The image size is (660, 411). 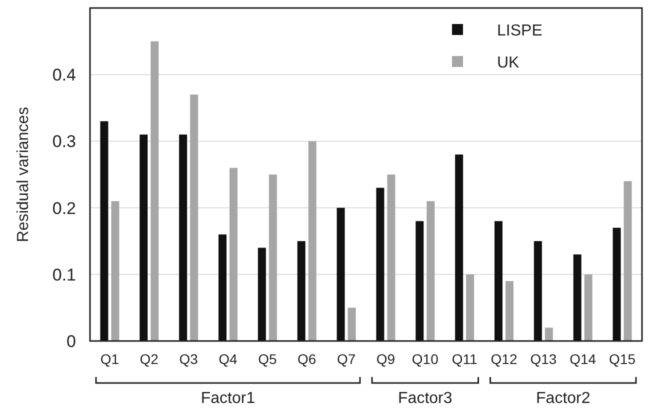 I want to click on x-tick-label: Q7, so click(x=346, y=359).